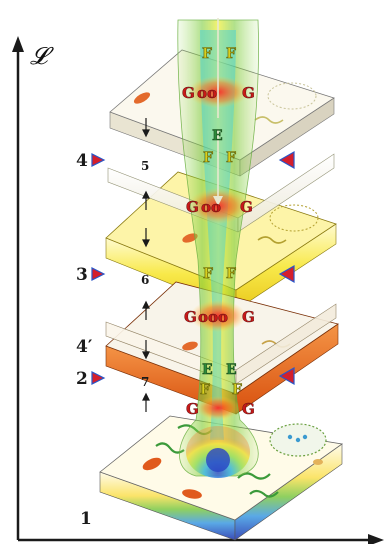 The width and height of the screenshot is (387, 544). What do you see at coordinates (213, 317) in the screenshot?
I see `letter-ooo-low: ooo` at bounding box center [213, 317].